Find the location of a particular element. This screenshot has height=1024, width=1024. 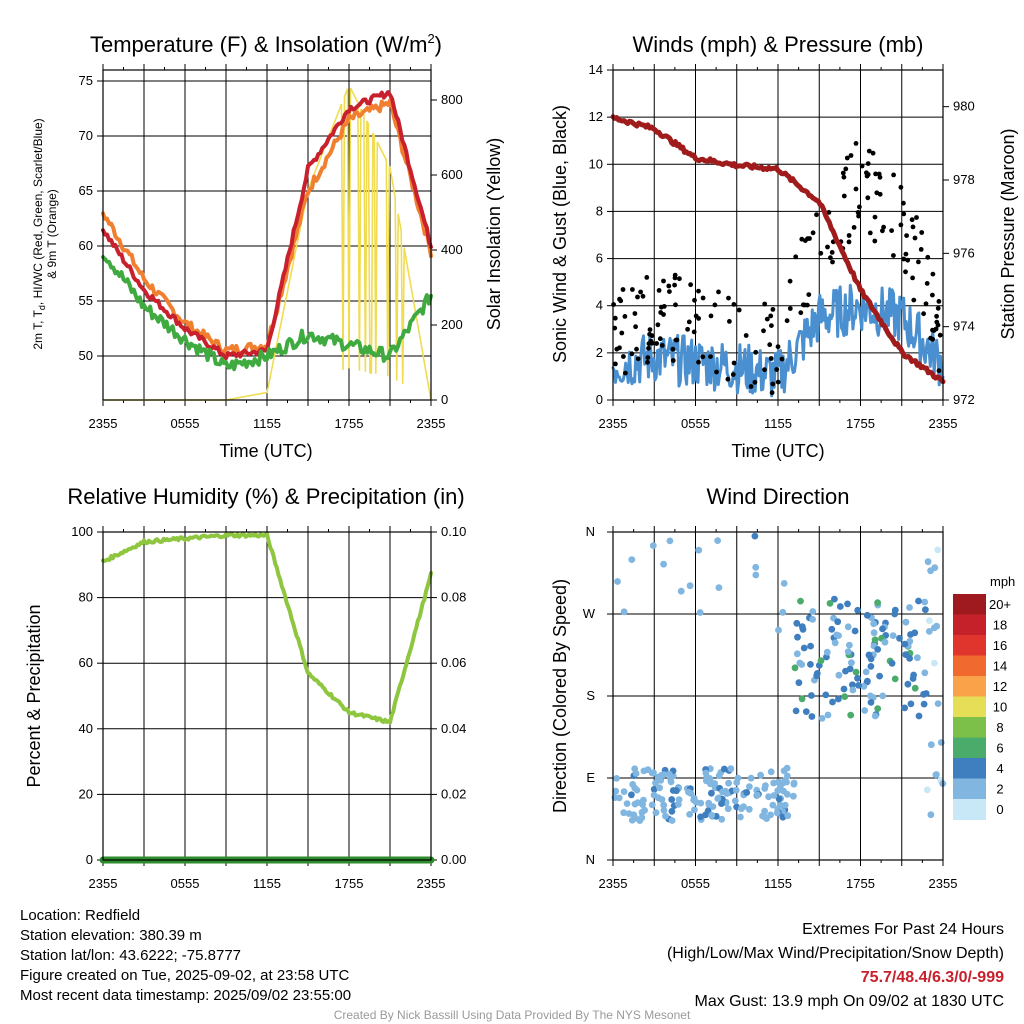

legend-label: 20+ is located at coordinates (1000, 604).